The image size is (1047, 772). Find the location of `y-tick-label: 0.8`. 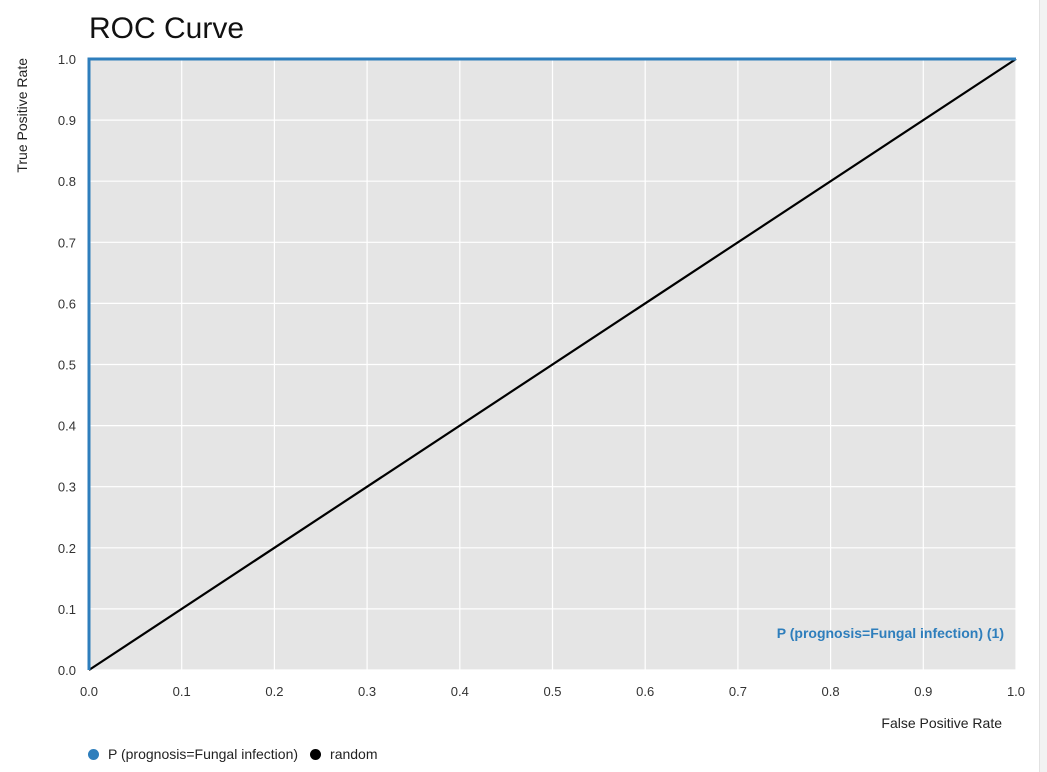

y-tick-label: 0.8 is located at coordinates (67, 181).